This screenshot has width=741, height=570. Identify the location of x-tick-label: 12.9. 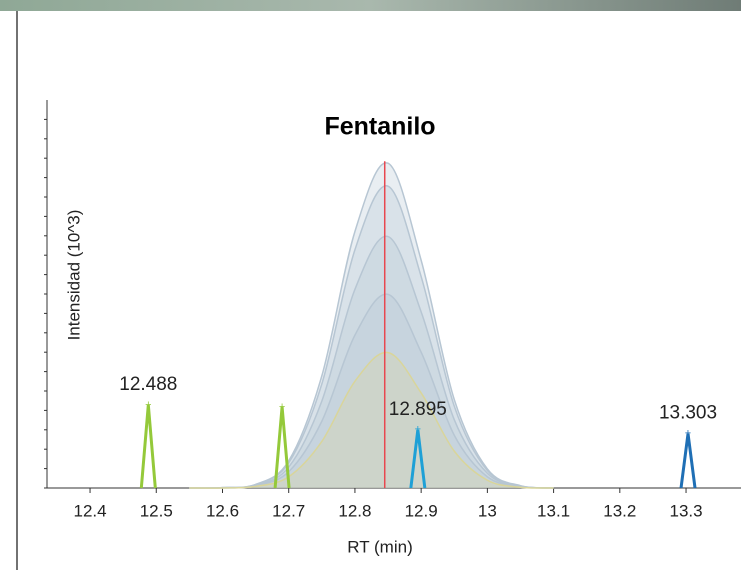
(421, 510).